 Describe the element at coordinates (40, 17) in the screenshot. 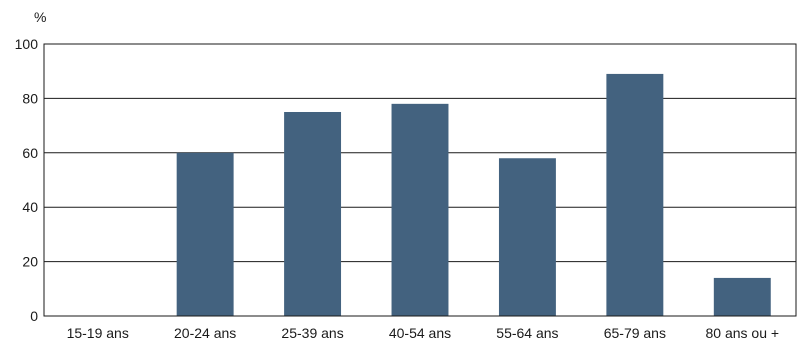

I see `y-axis-label: %` at that location.